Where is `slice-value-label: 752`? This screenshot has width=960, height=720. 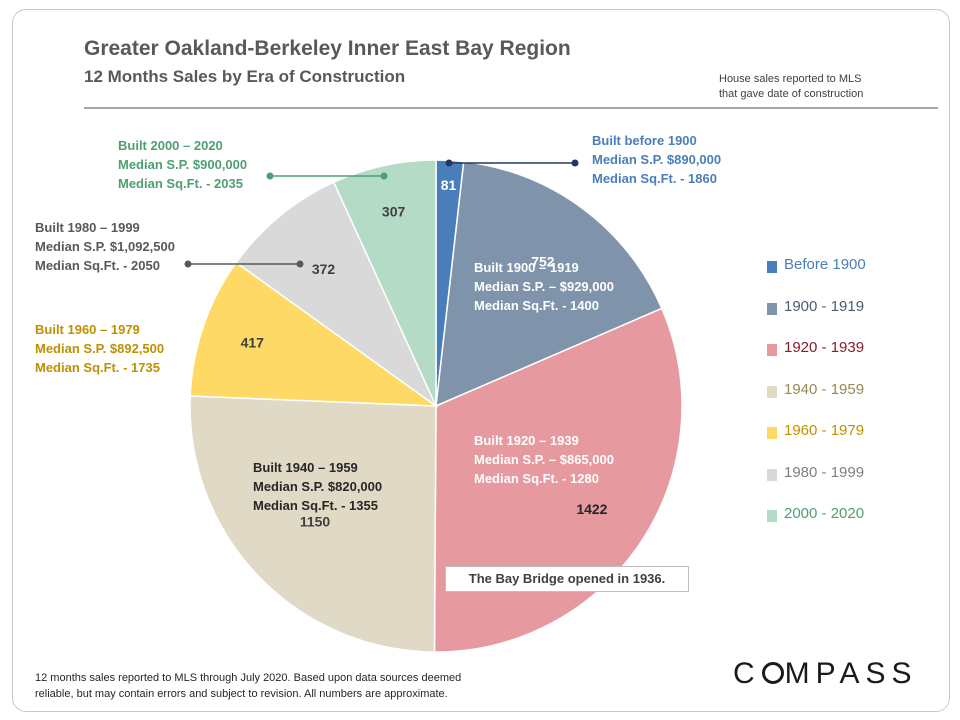
slice-value-label: 752 is located at coordinates (543, 262).